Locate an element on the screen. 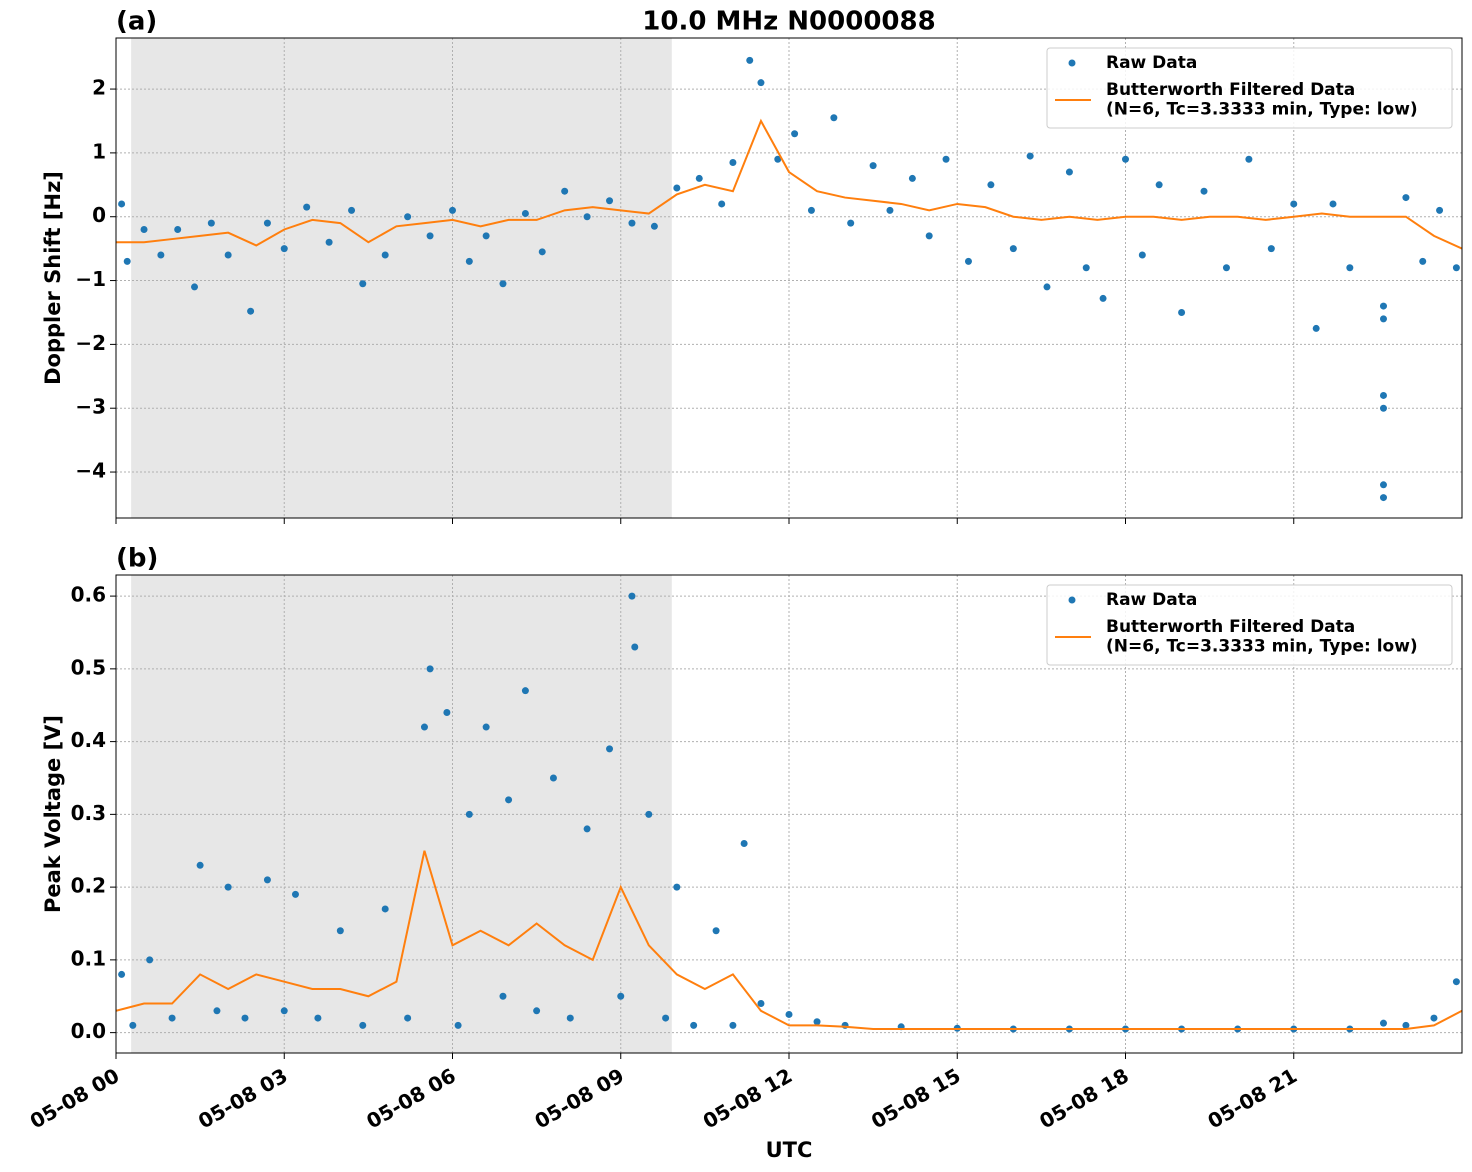  legend-label: Raw Data is located at coordinates (1151, 63).